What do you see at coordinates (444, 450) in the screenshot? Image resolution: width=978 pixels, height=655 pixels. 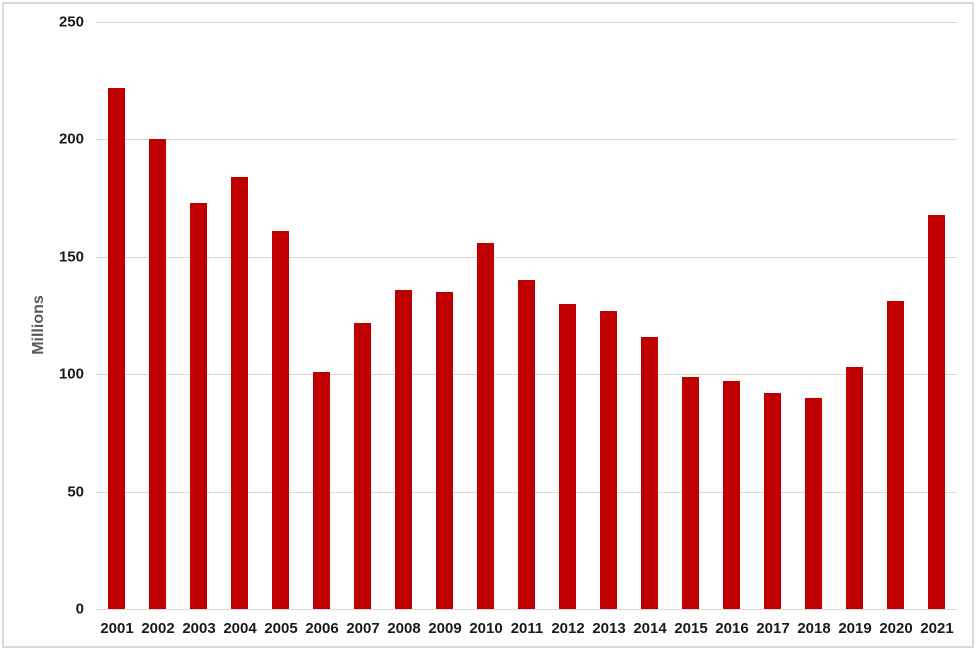 I see `bar-2009` at bounding box center [444, 450].